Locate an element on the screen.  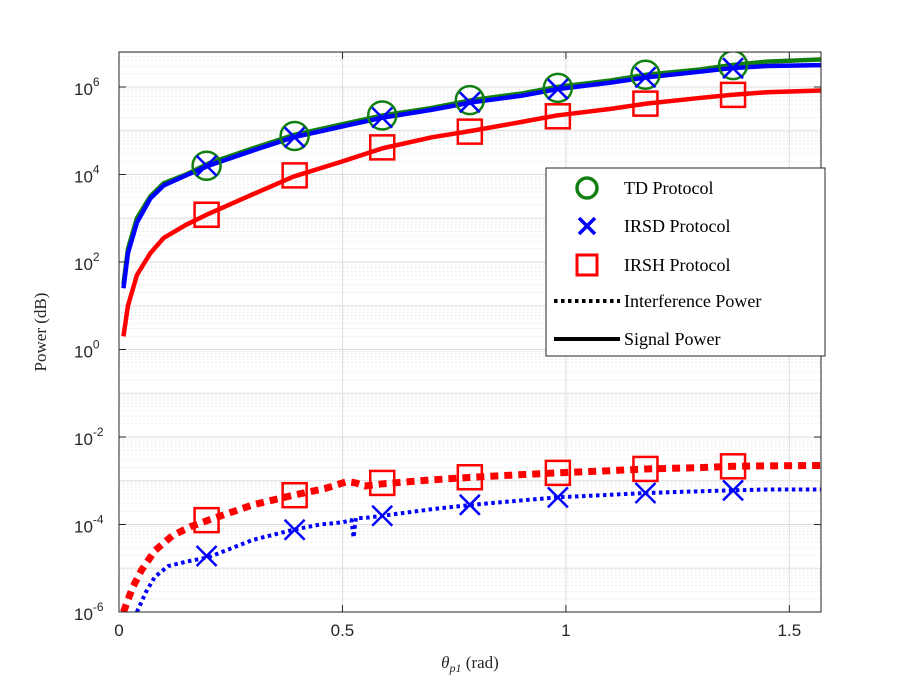
y-tick-label: 10⁶ is located at coordinates (87, 87).